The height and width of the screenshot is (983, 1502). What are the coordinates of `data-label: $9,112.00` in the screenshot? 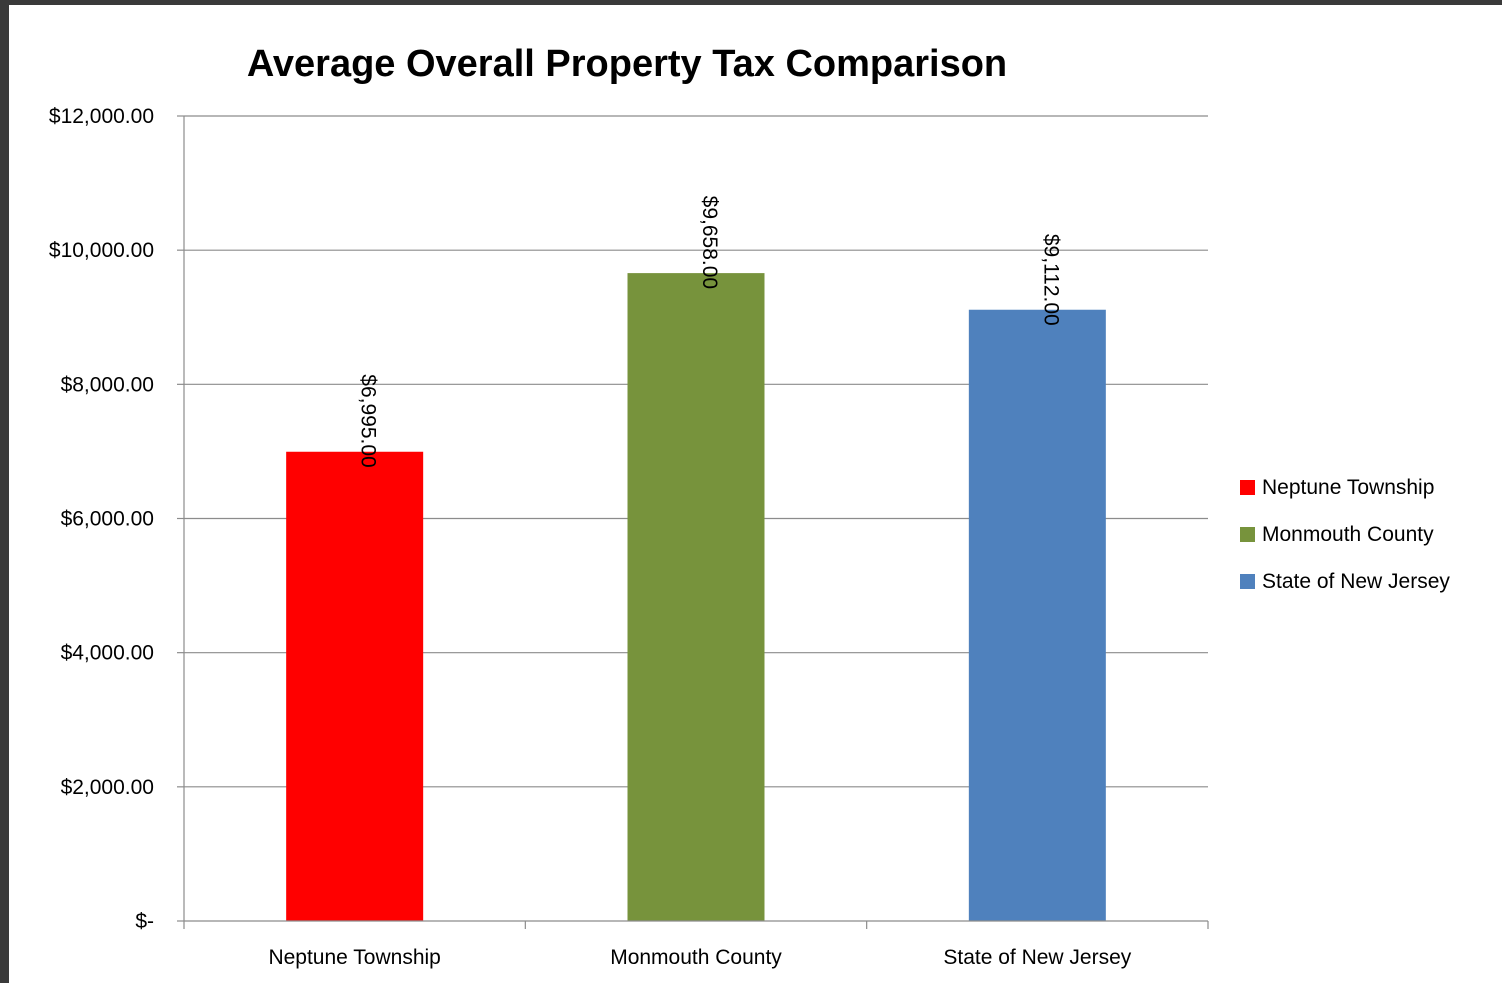 It's located at (1050, 280).